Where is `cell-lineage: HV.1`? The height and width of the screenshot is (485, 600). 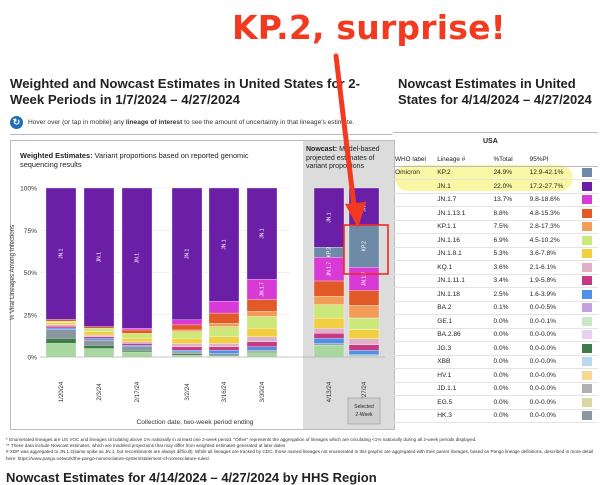 cell-lineage: HV.1 is located at coordinates (463, 375).